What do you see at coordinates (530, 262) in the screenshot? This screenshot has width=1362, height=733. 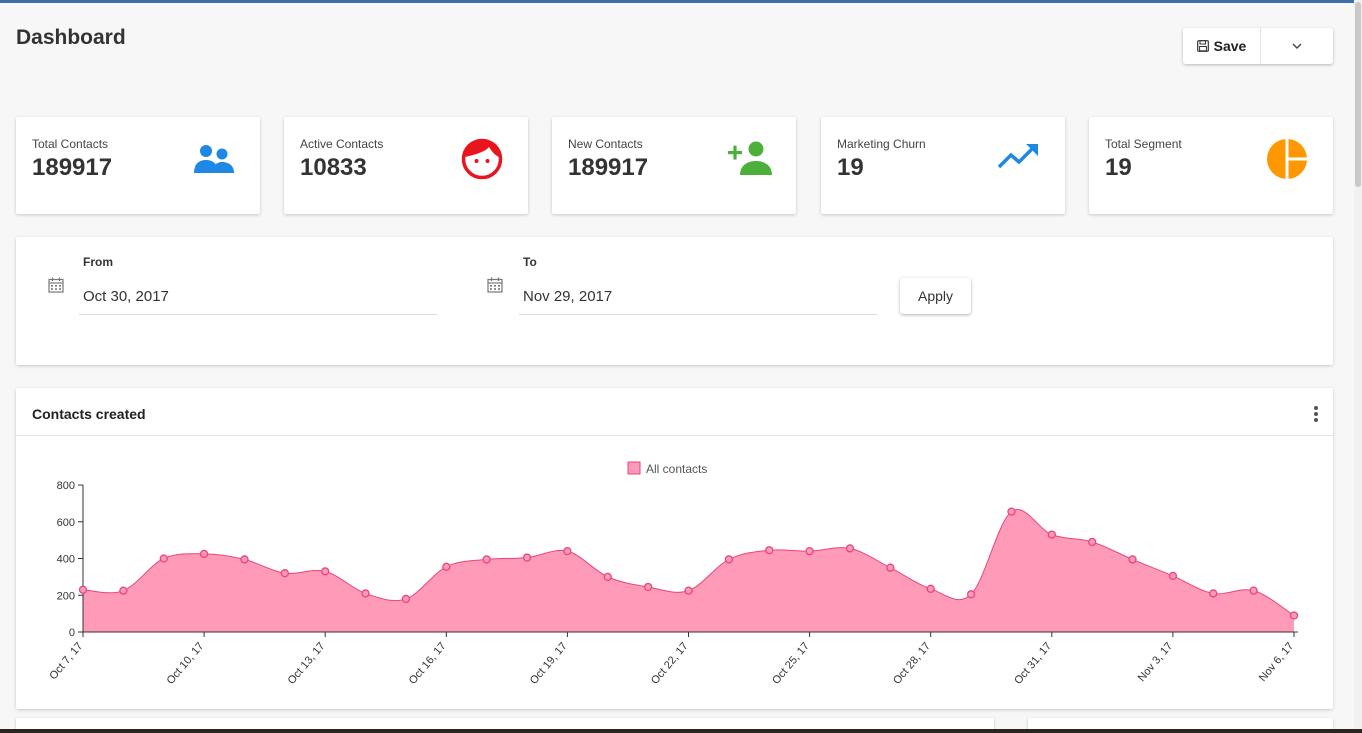 I see `to-label: To` at bounding box center [530, 262].